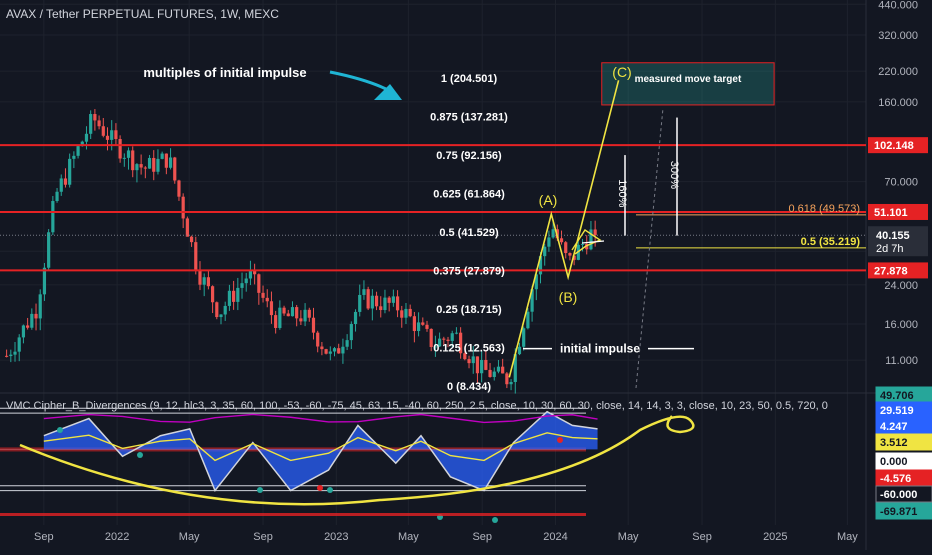 The width and height of the screenshot is (932, 555). What do you see at coordinates (469, 156) in the screenshot?
I see `fib-level-label: 0.75 (92.156)` at bounding box center [469, 156].